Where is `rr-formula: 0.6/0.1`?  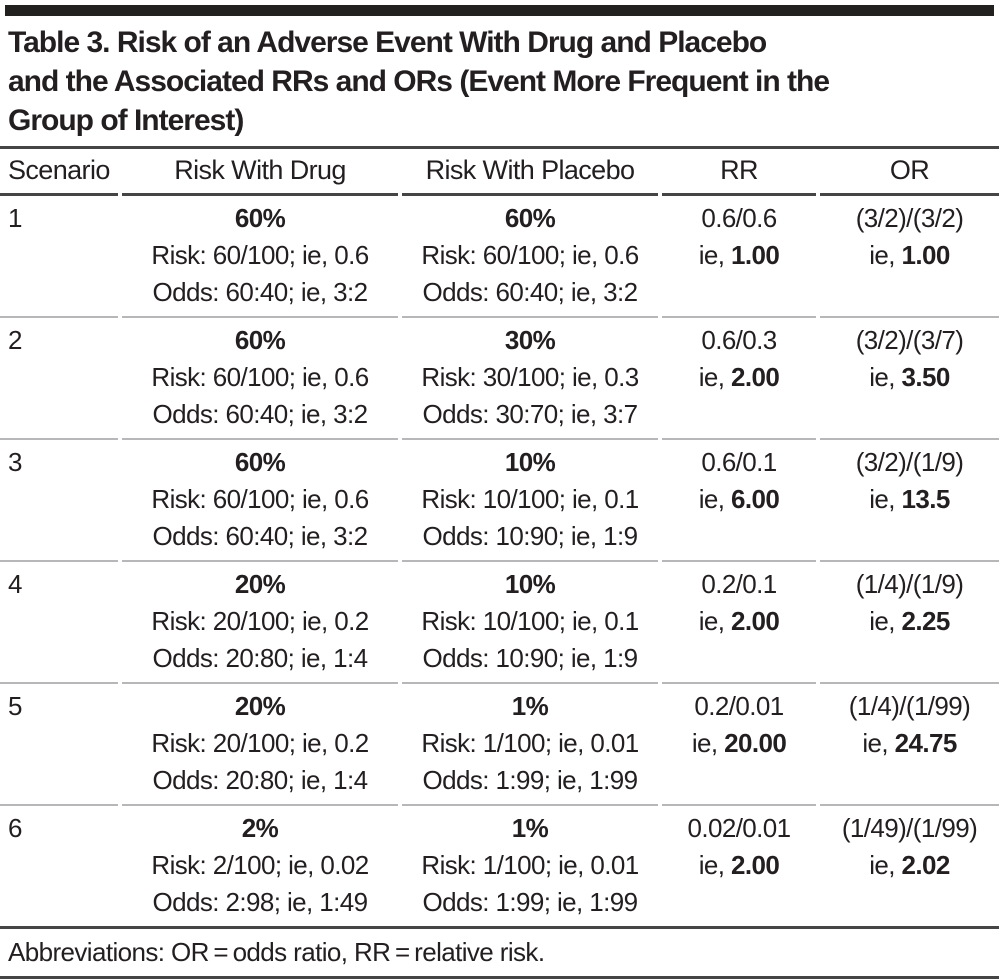 rr-formula: 0.6/0.1 is located at coordinates (739, 462).